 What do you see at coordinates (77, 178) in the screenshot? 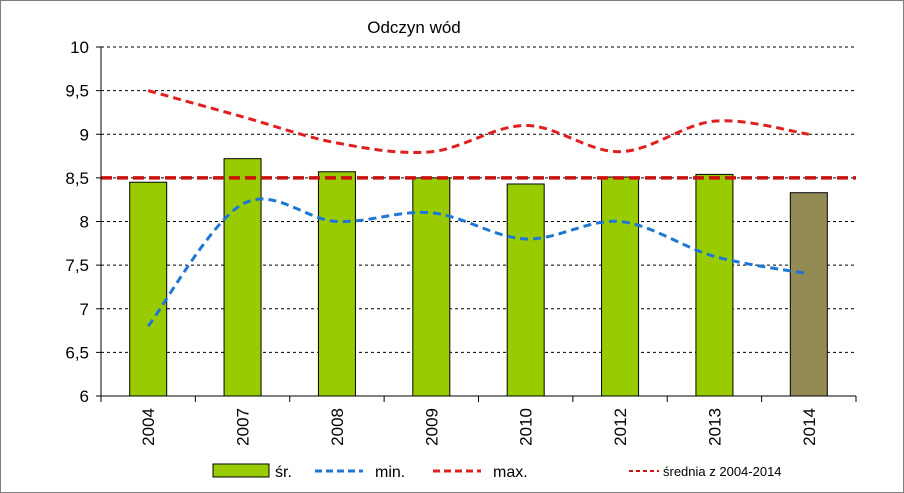
I see `y-tick-label: 8,5` at bounding box center [77, 178].